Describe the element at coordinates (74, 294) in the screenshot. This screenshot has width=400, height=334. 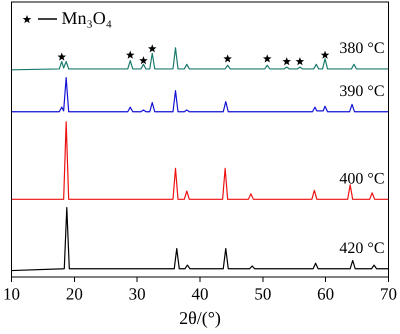
I see `x-tick-label: 20` at that location.